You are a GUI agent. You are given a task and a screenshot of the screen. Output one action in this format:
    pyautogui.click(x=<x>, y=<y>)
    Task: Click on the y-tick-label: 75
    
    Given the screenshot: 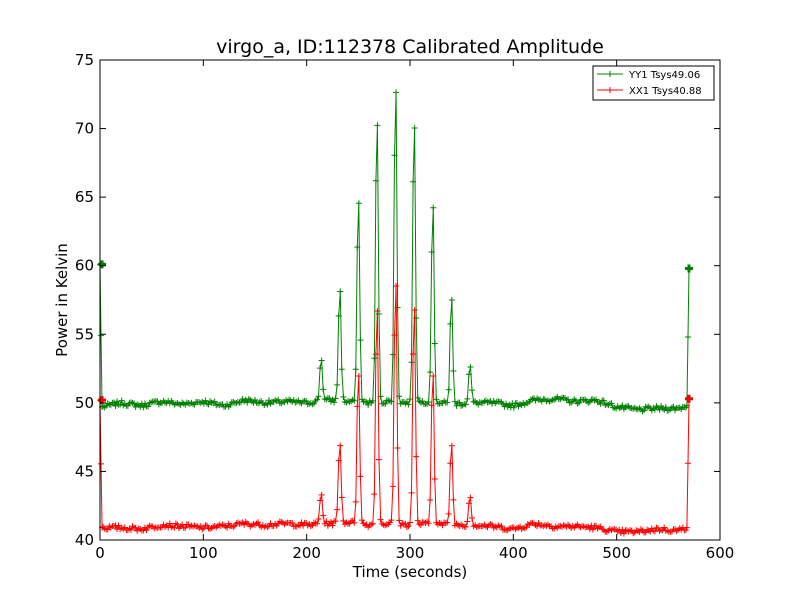 What is the action you would take?
    pyautogui.click(x=84, y=60)
    